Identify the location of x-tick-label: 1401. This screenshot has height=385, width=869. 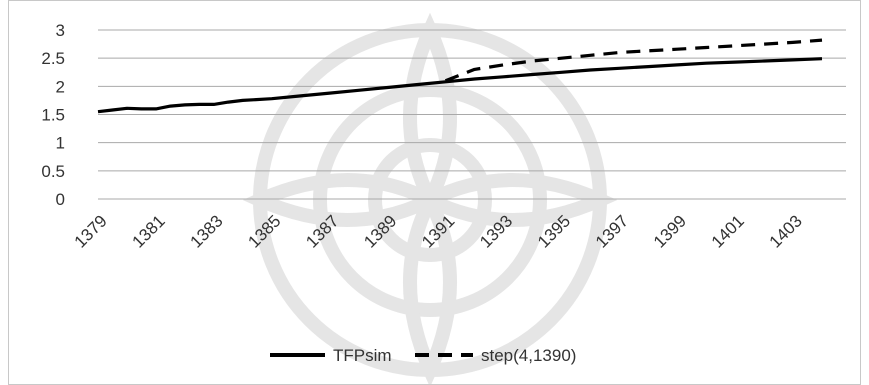
(728, 231).